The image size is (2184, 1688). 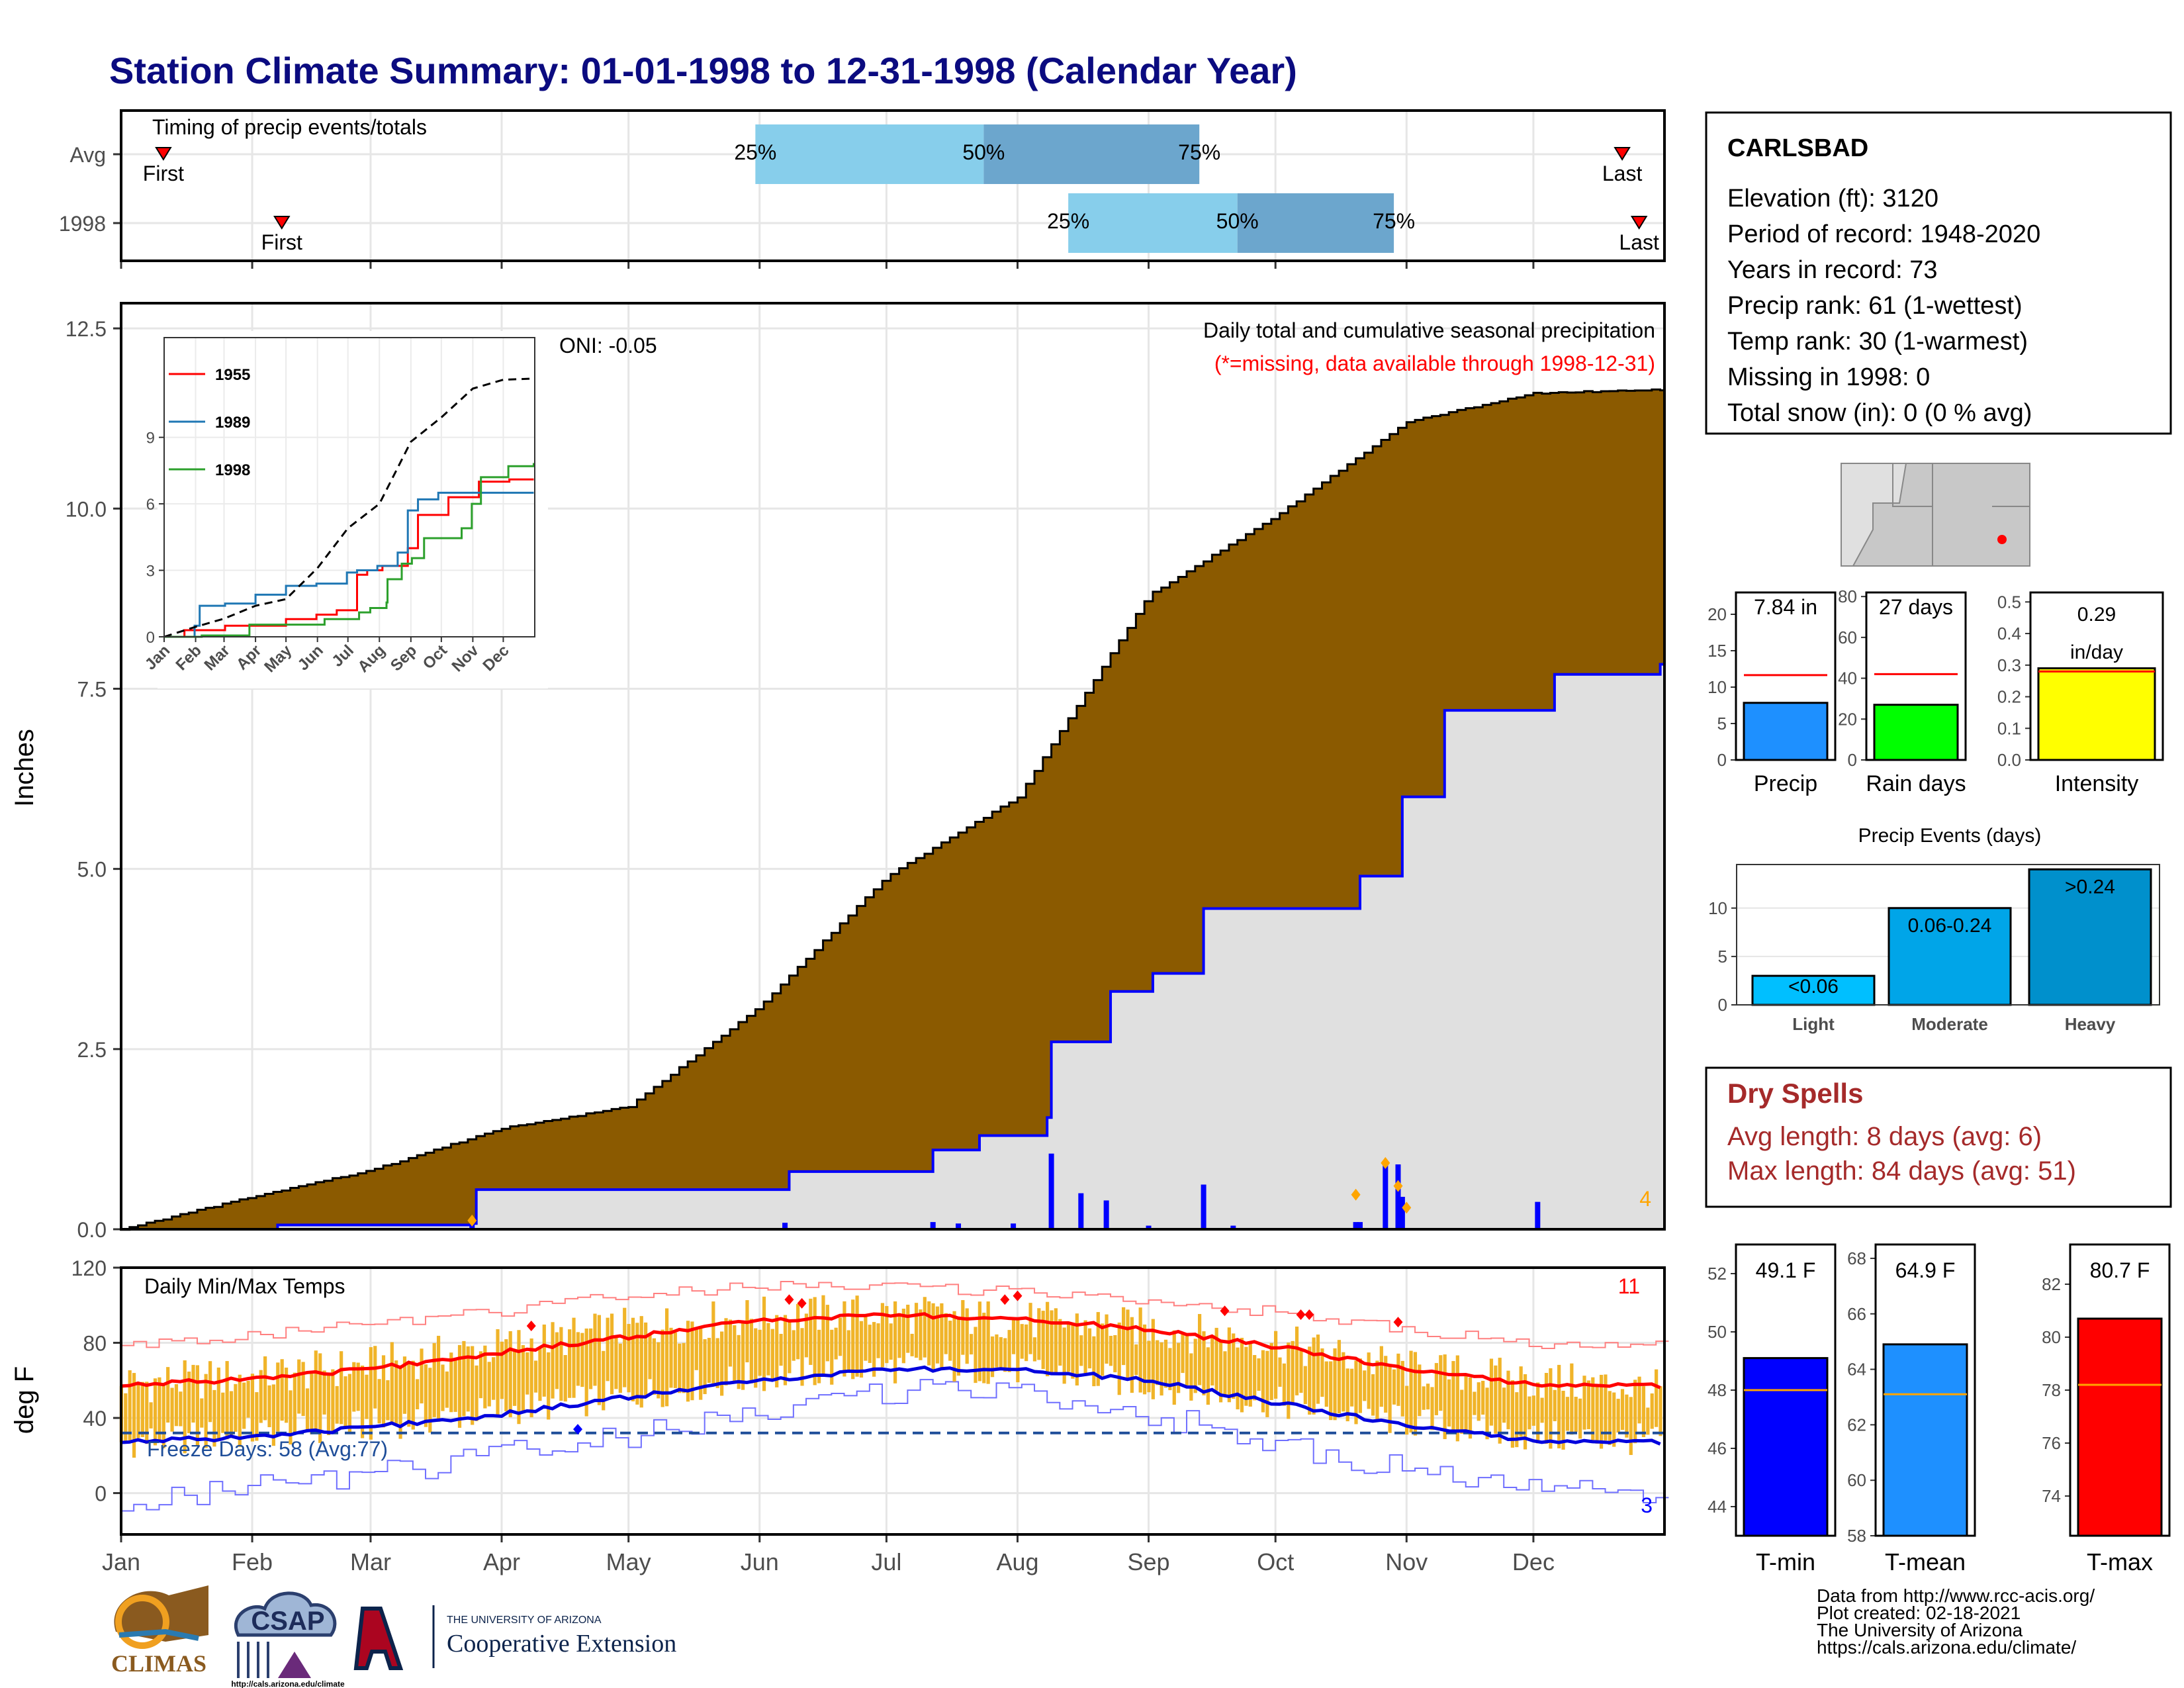 I want to click on events-bar, so click(x=1814, y=990).